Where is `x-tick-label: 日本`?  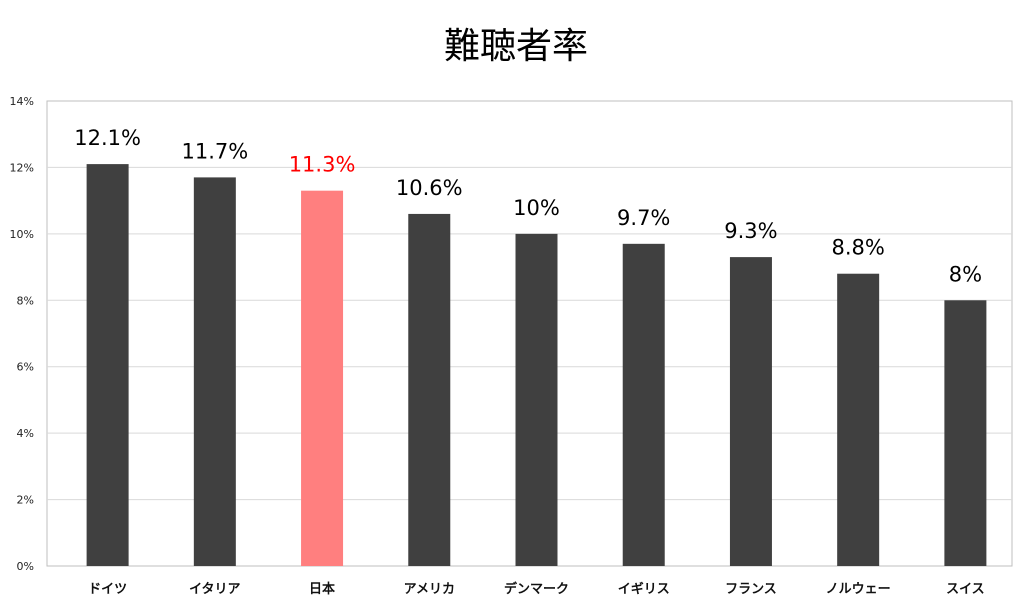
x-tick-label: 日本 is located at coordinates (322, 589).